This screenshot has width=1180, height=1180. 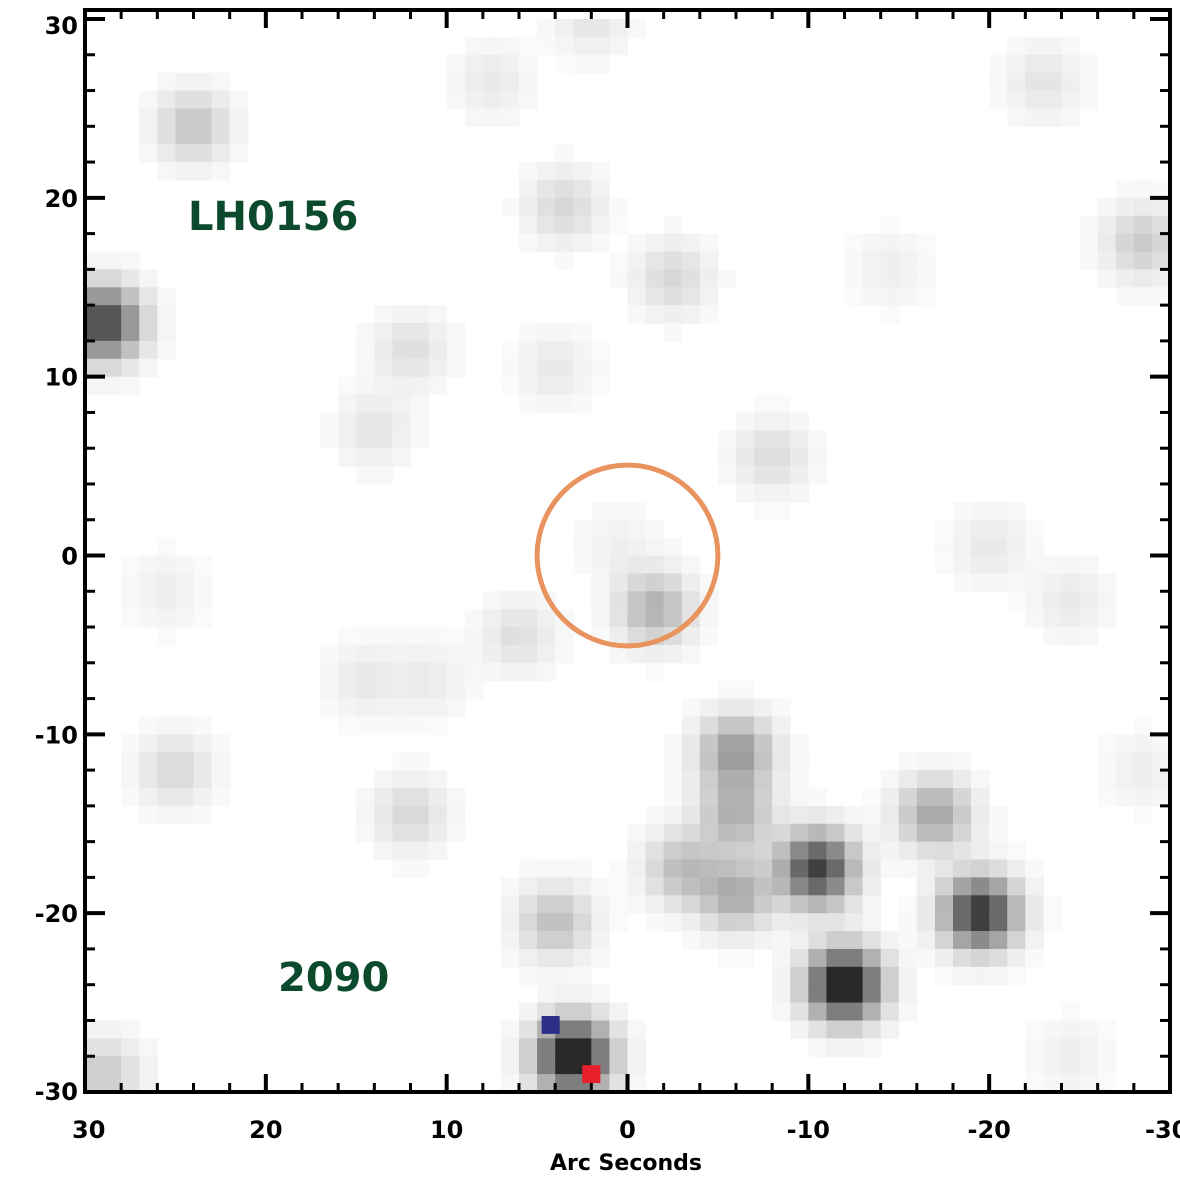 What do you see at coordinates (627, 1130) in the screenshot?
I see `x-tick-label: 0` at bounding box center [627, 1130].